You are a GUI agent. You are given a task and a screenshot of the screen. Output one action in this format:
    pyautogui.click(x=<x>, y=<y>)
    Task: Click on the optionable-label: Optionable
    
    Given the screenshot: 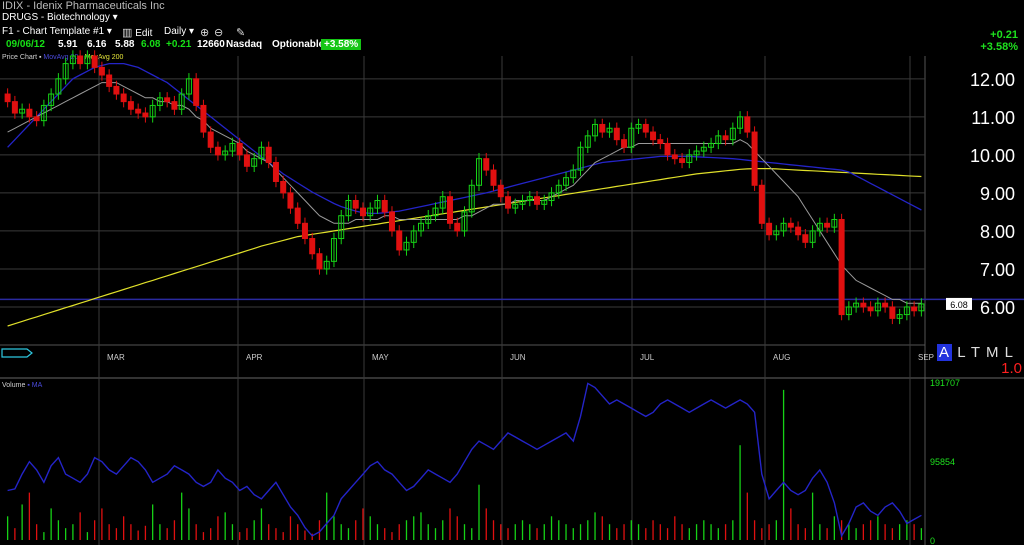 What is the action you would take?
    pyautogui.click(x=298, y=44)
    